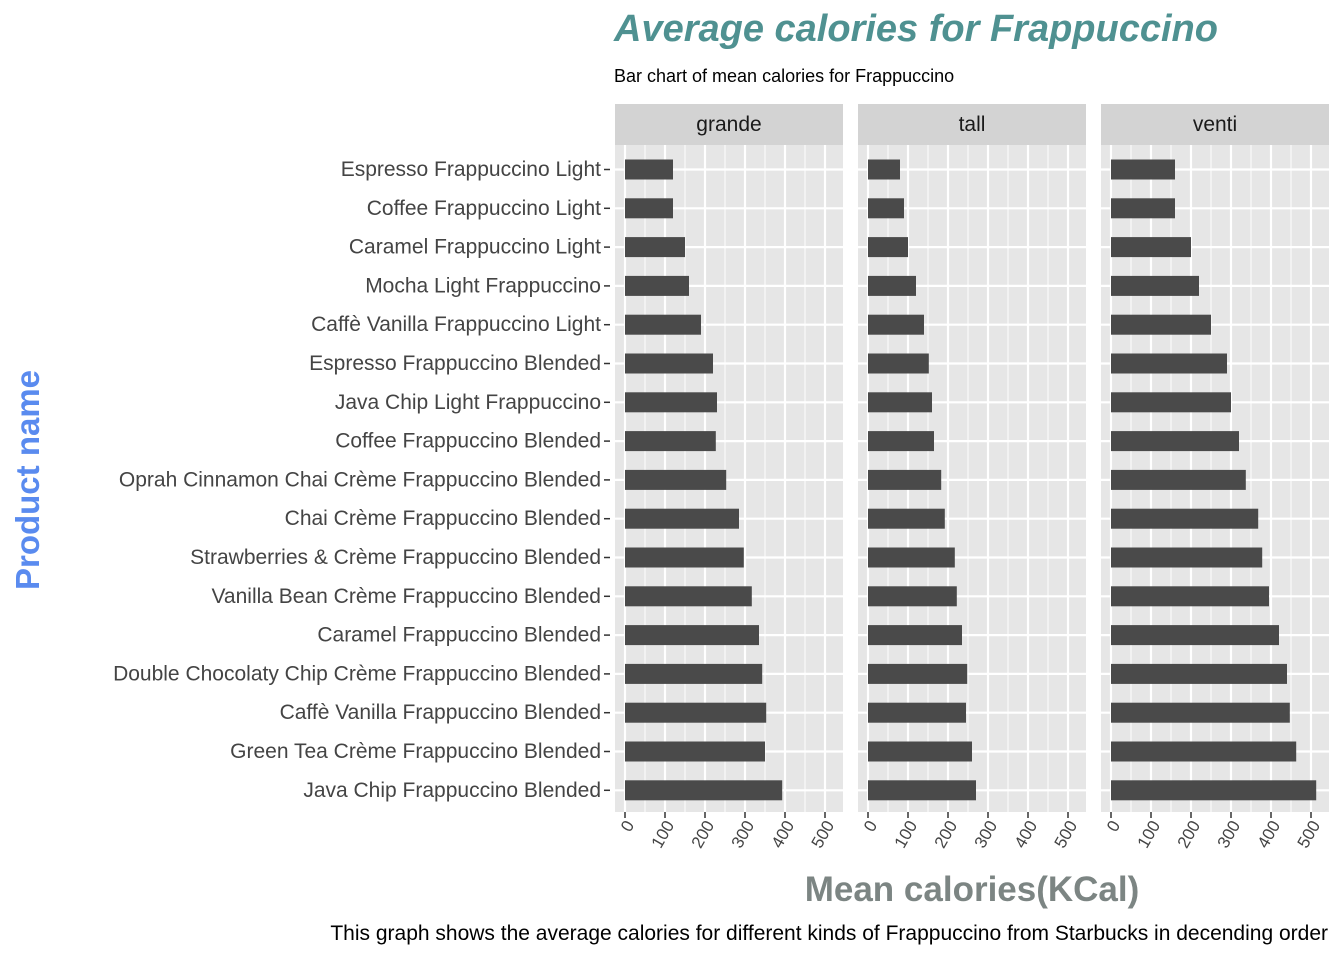 This screenshot has height=960, width=1344. I want to click on y-tick-label: Coffee Frappuccino Light, so click(484, 208).